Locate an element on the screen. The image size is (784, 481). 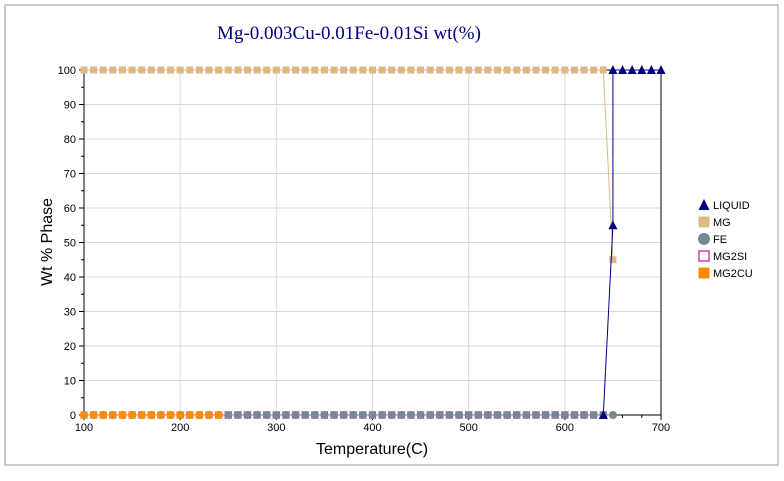
x-tick-label: 600 is located at coordinates (565, 428).